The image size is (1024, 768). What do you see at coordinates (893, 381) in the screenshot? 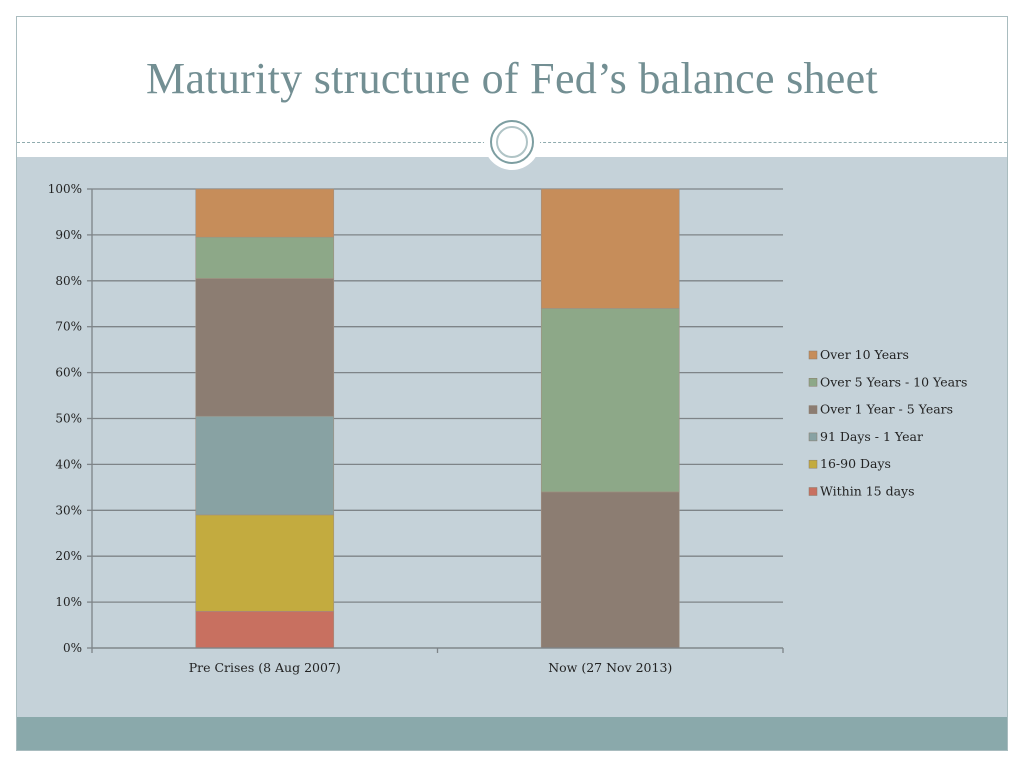
I see `legend-label: Over 5 Years - 10 Years` at bounding box center [893, 381].